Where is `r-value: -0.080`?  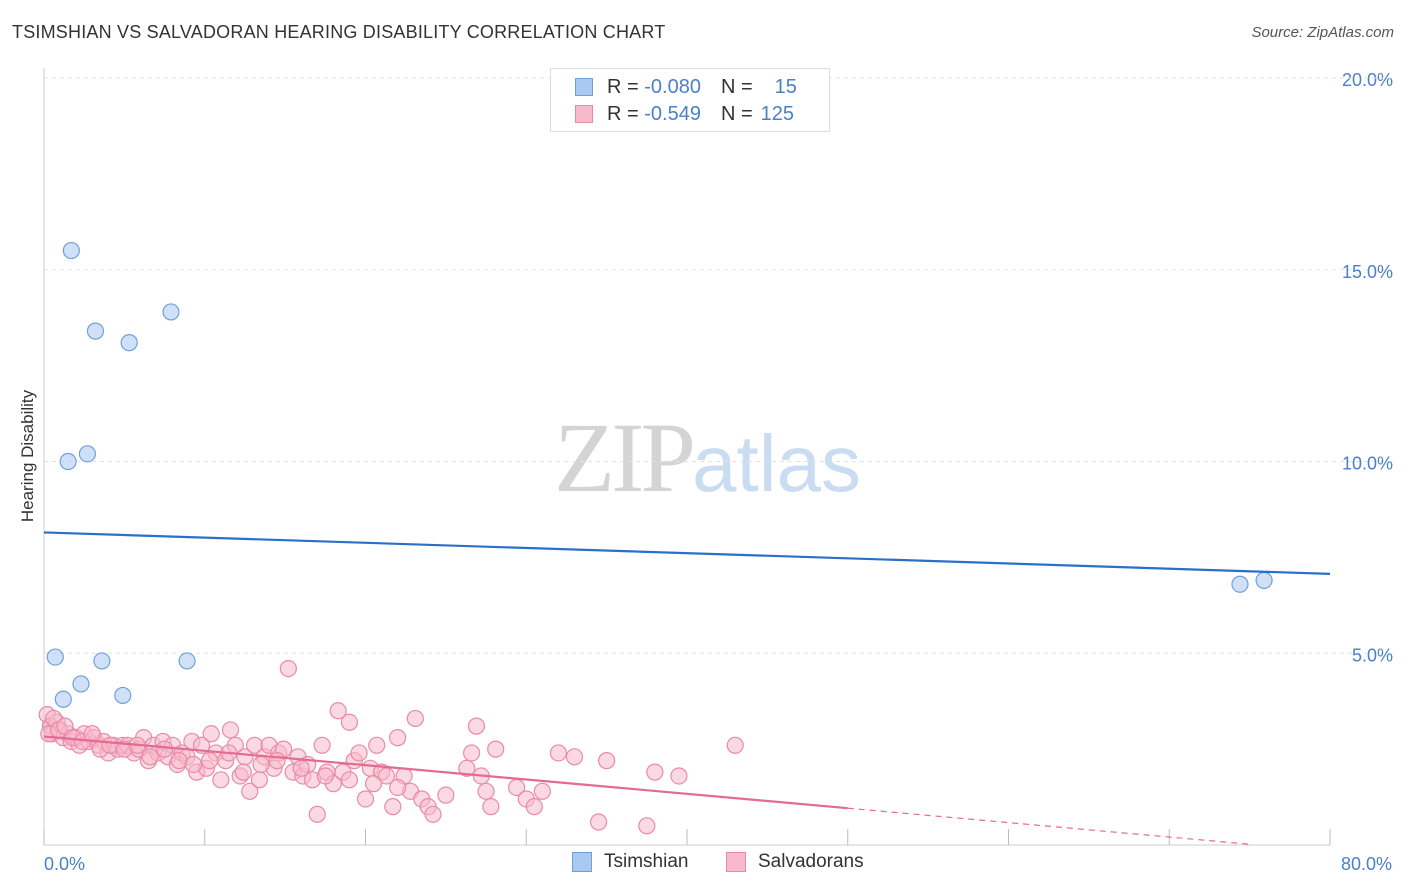
r-value: -0.080 is located at coordinates (672, 86).